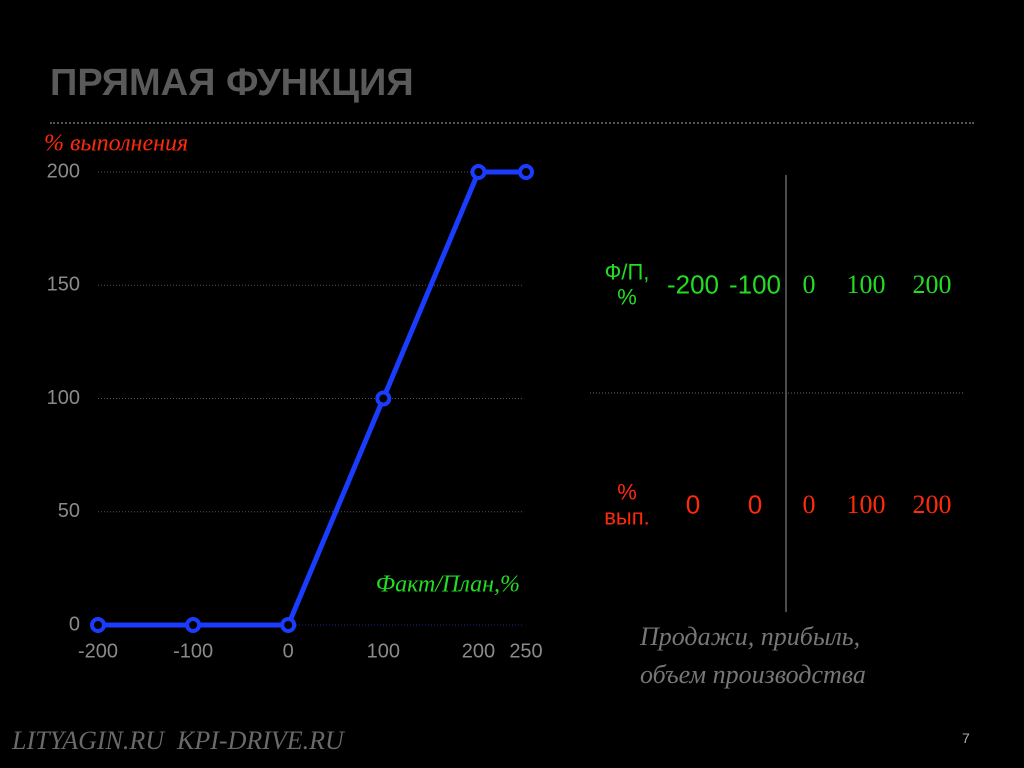 The width and height of the screenshot is (1024, 768). What do you see at coordinates (63, 285) in the screenshot?
I see `y-tick-label: 150` at bounding box center [63, 285].